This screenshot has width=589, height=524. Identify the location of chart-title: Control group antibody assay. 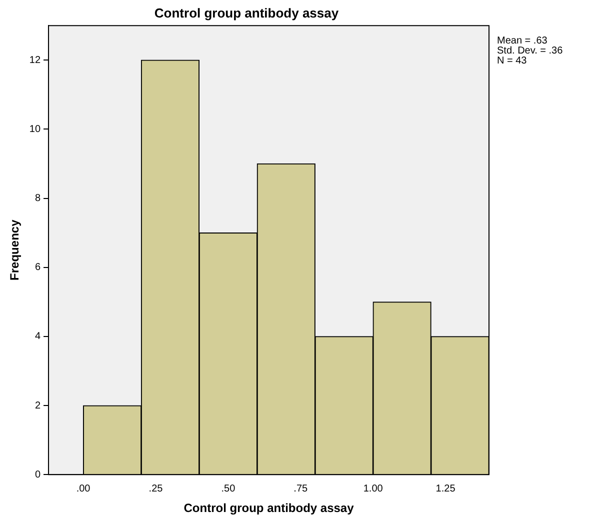
(247, 12).